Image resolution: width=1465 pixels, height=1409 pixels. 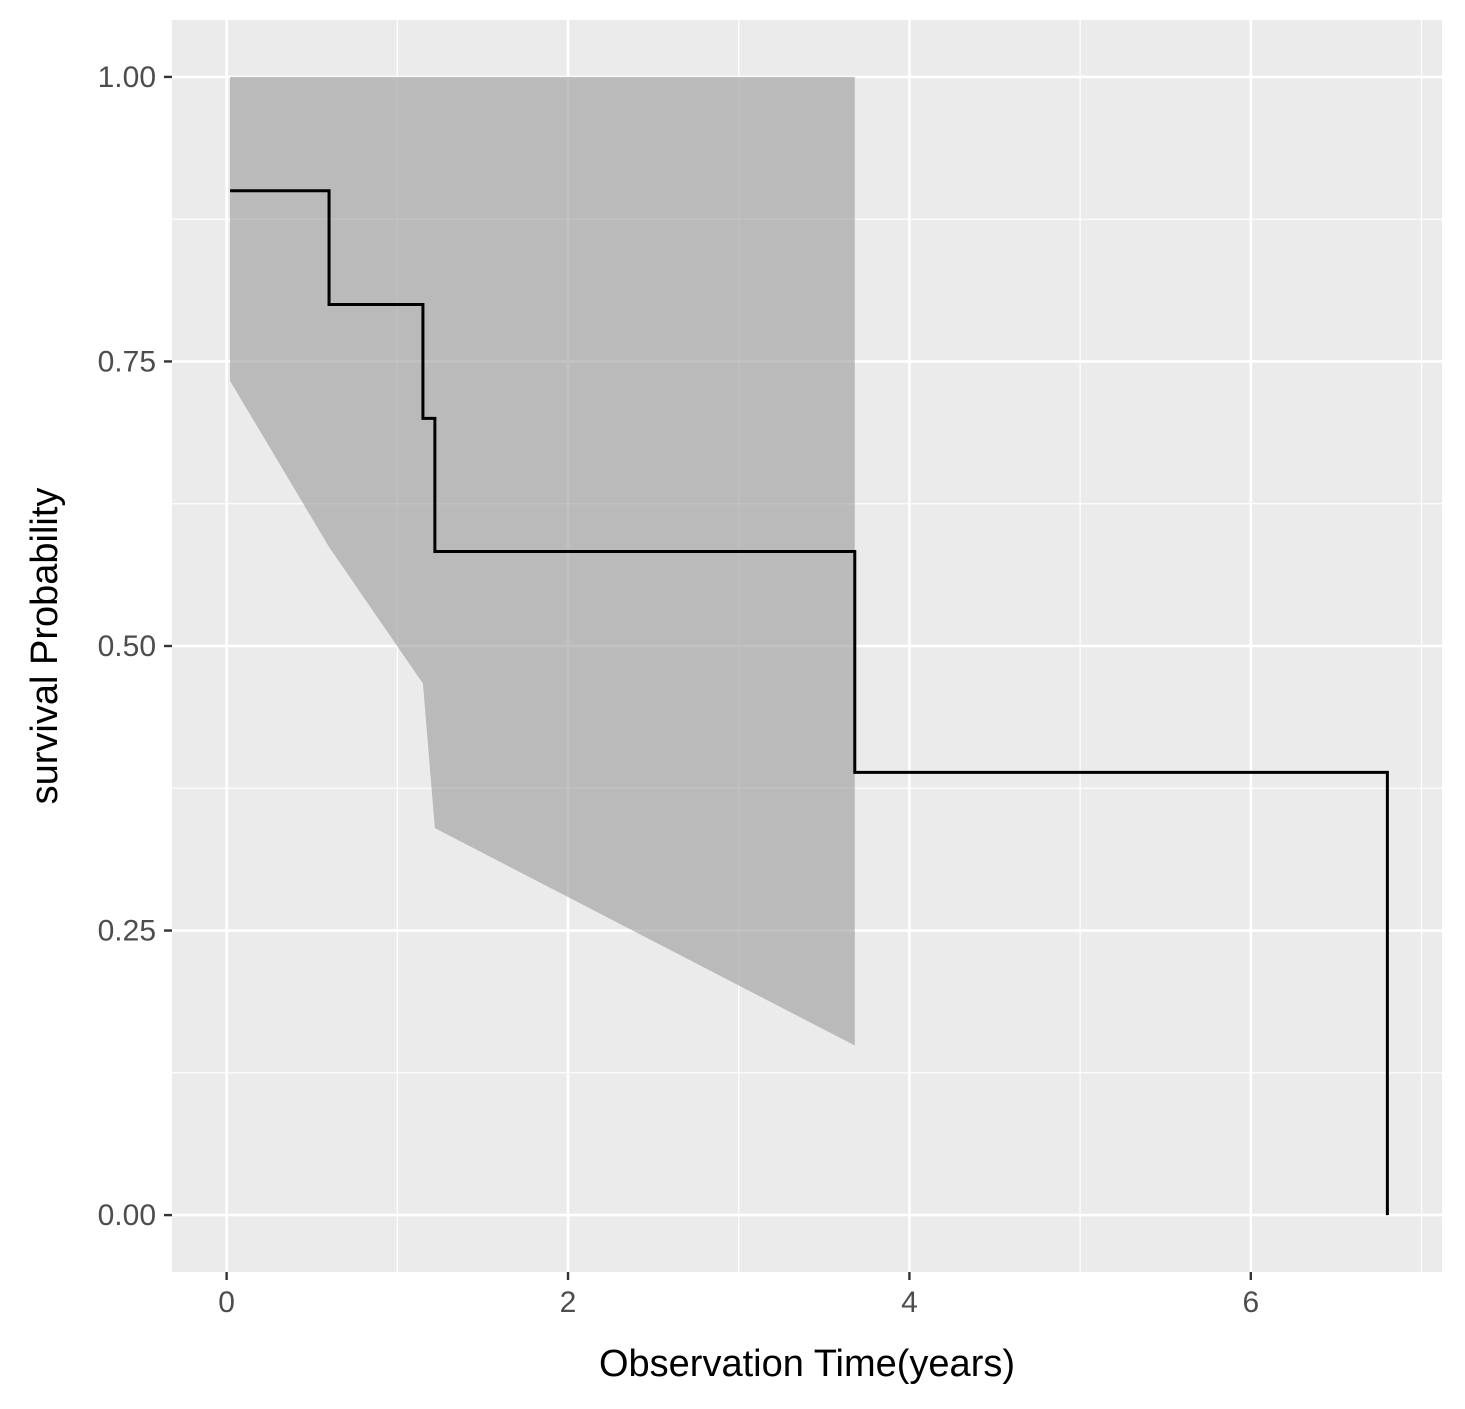 What do you see at coordinates (127, 361) in the screenshot?
I see `y-tick-label: 0.75` at bounding box center [127, 361].